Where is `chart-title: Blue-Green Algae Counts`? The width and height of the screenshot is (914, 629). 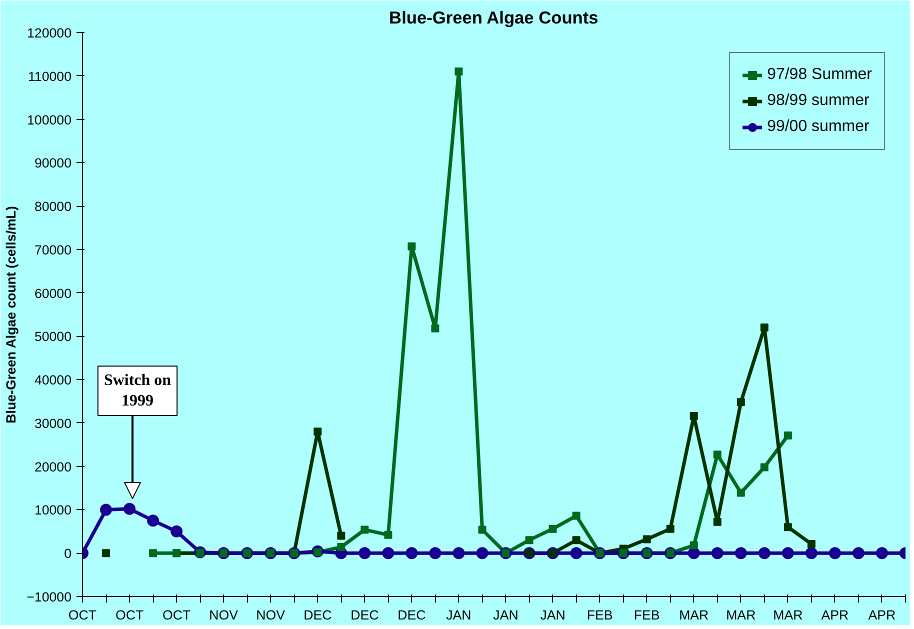 chart-title: Blue-Green Algae Counts is located at coordinates (493, 18).